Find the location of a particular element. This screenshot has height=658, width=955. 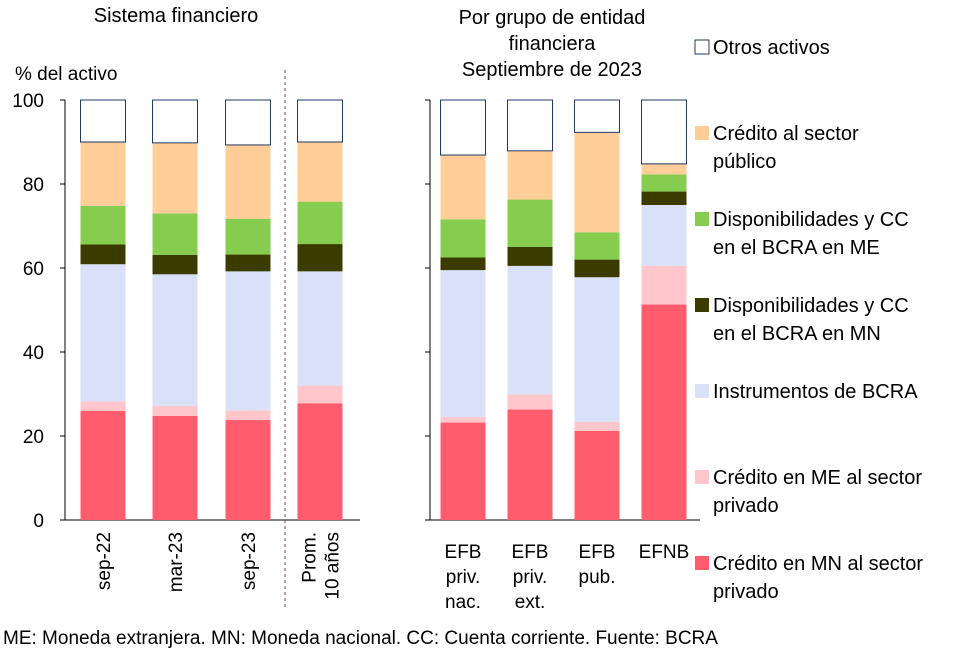

category-label-2-1-line-1: EFB is located at coordinates (463, 552).